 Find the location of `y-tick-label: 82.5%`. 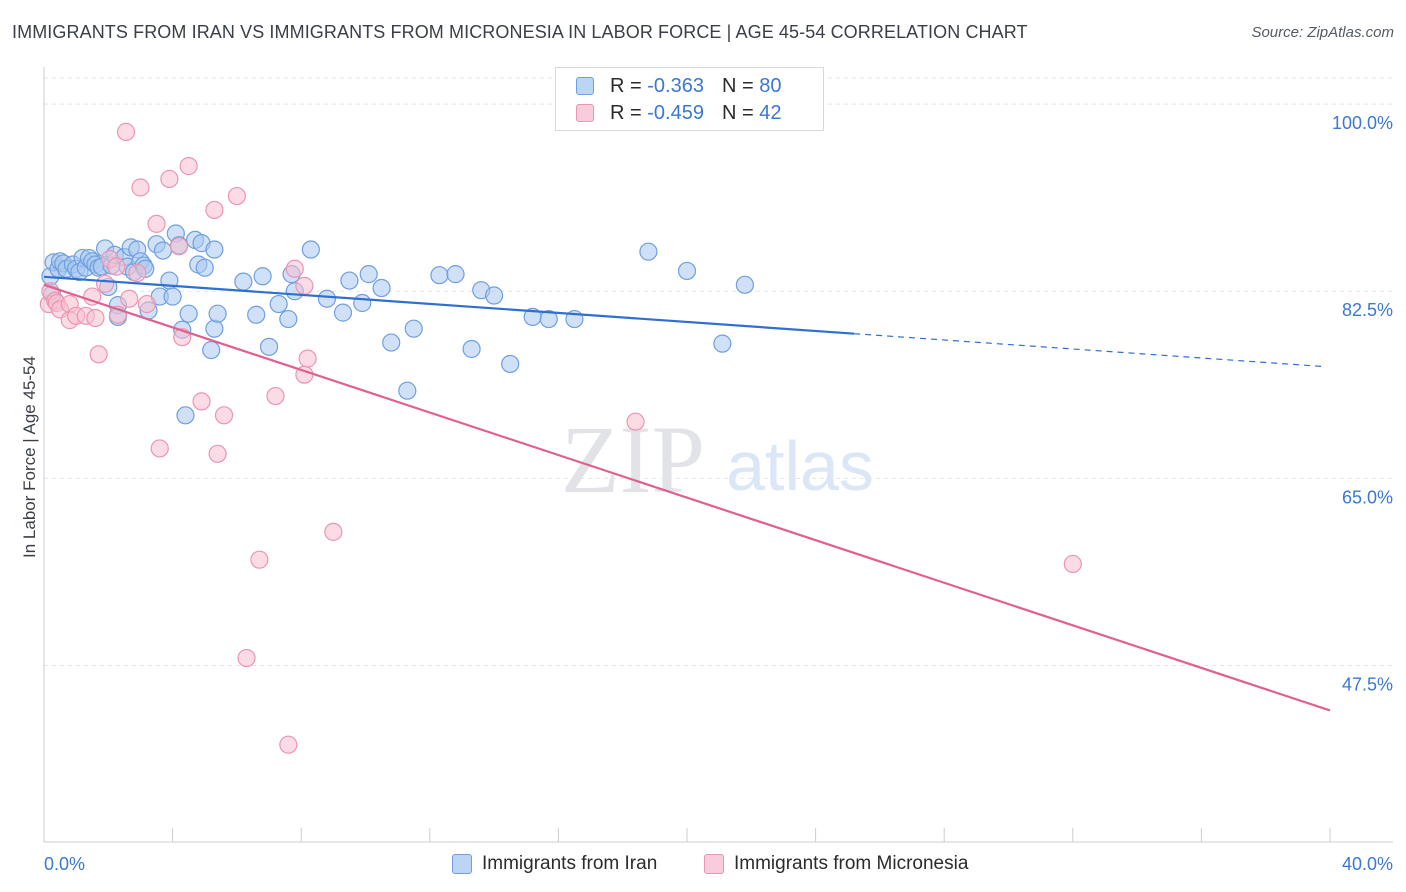

y-tick-label: 82.5% is located at coordinates (1367, 310).